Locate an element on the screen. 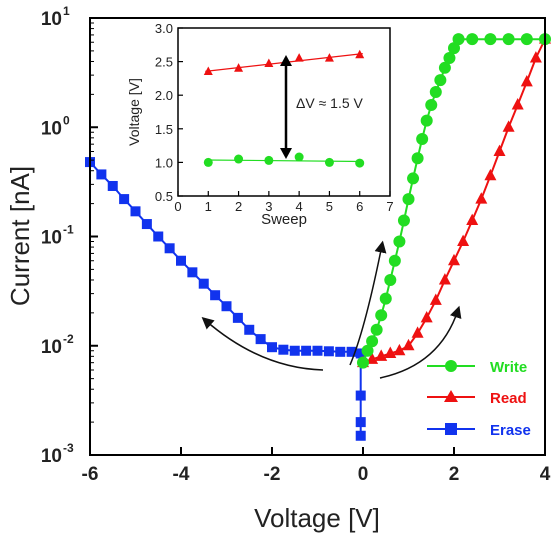 Image resolution: width=554 pixels, height=535 pixels. legend: Write Read Erase is located at coordinates (479, 399).